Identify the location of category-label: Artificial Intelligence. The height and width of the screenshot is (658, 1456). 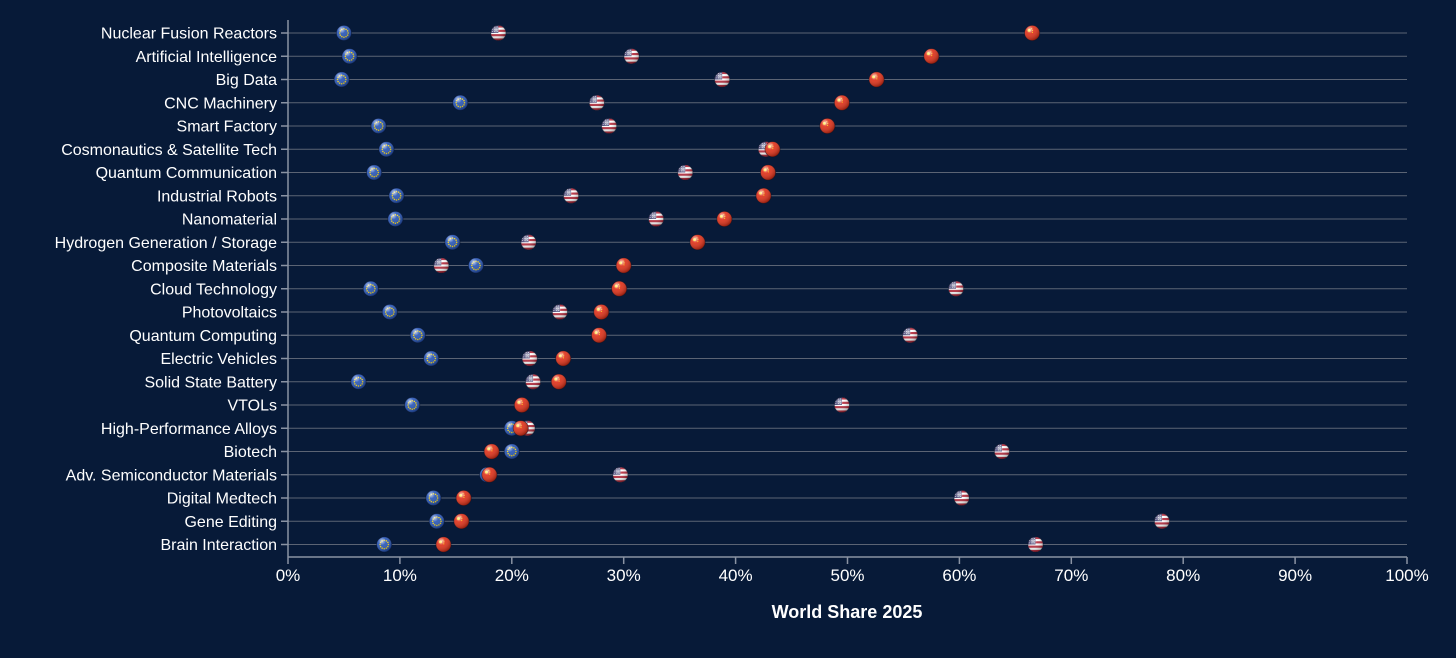
(207, 57).